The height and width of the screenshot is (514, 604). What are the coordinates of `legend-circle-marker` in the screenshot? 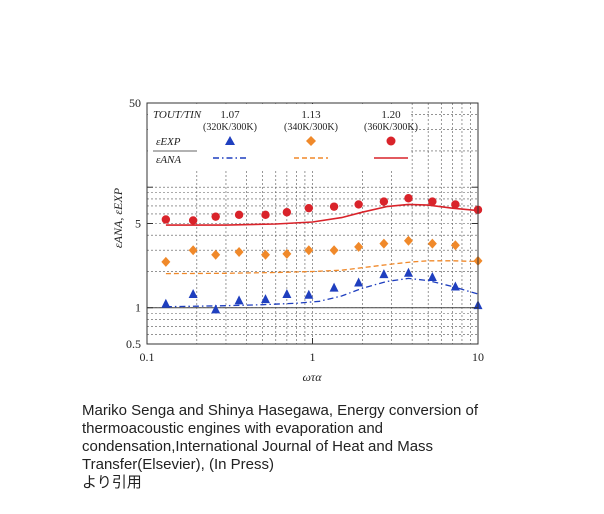 It's located at (391, 141).